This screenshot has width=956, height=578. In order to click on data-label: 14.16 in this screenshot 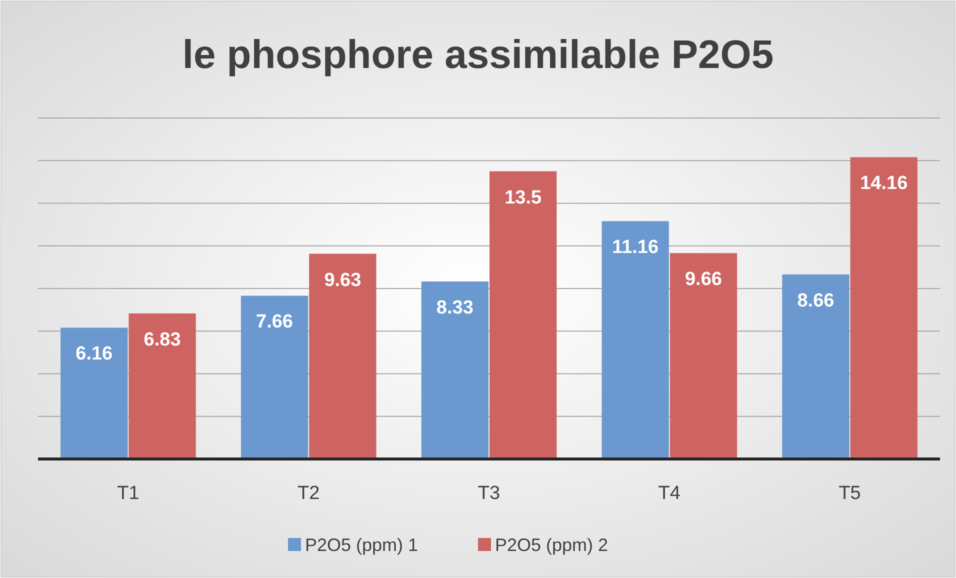, I will do `click(884, 183)`.